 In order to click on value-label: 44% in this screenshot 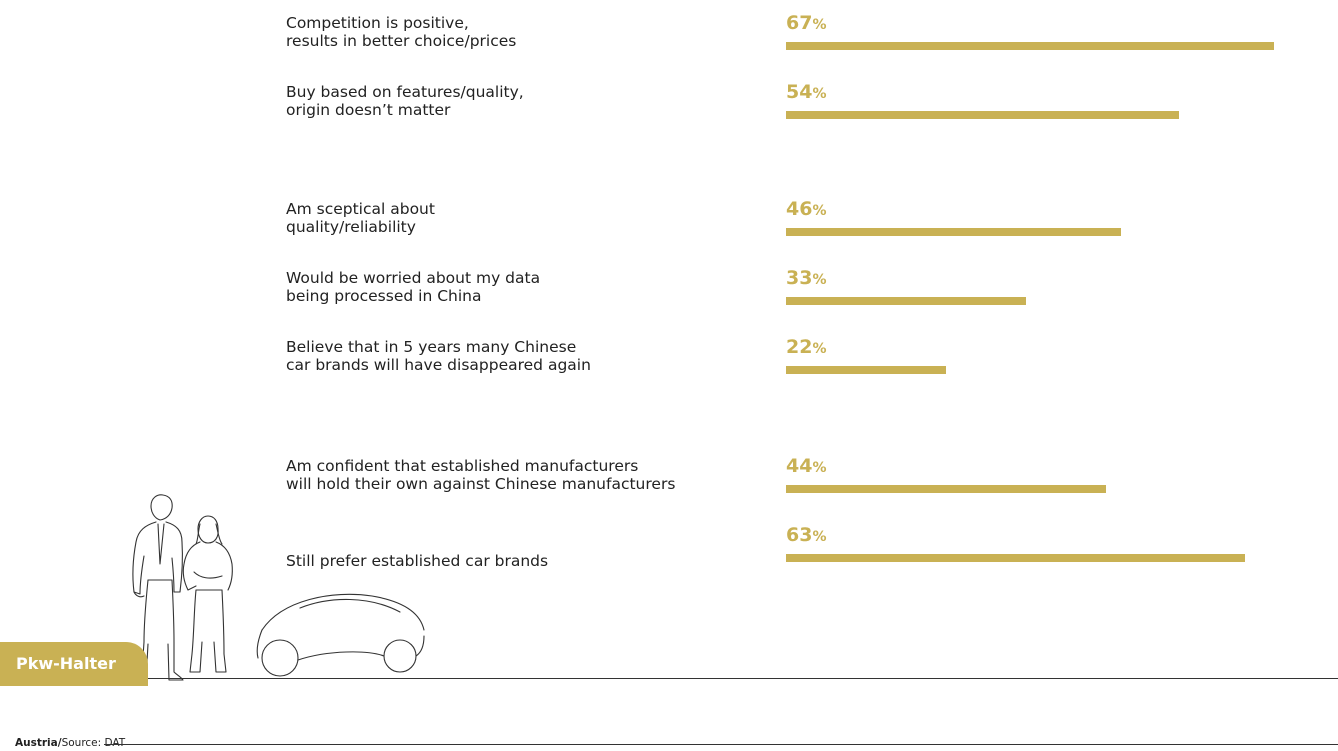, I will do `click(806, 467)`.